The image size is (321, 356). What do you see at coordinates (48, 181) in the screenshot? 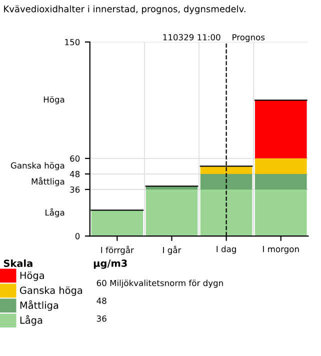
I see `text: Måttliga` at bounding box center [48, 181].